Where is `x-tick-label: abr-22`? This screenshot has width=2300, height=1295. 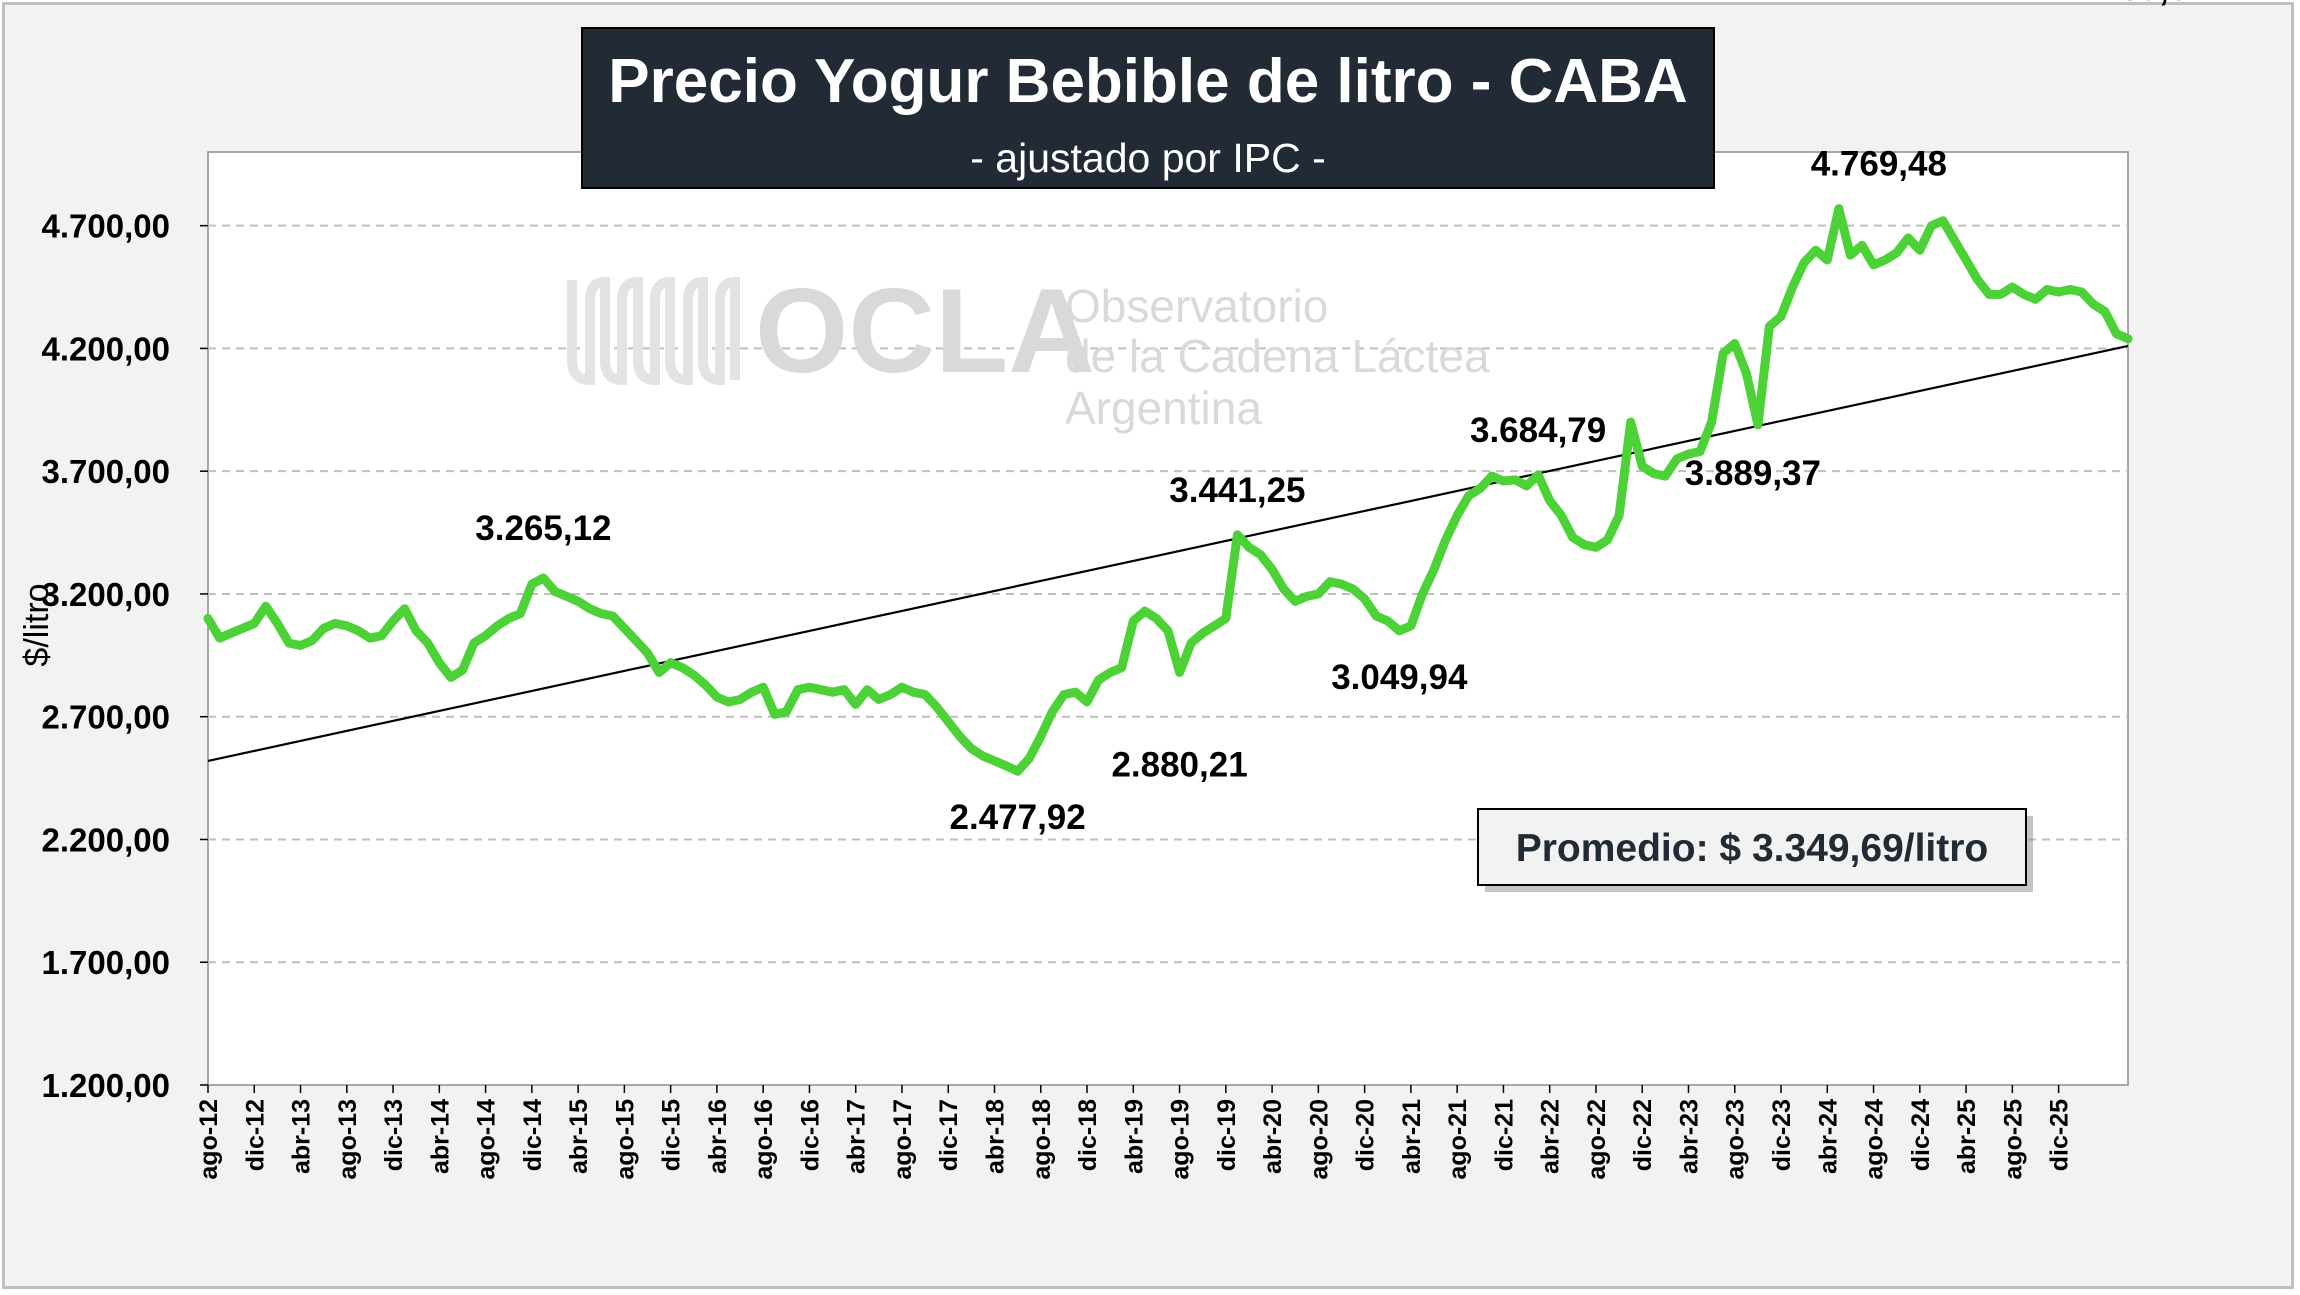 x-tick-label: abr-22 is located at coordinates (1551, 1136).